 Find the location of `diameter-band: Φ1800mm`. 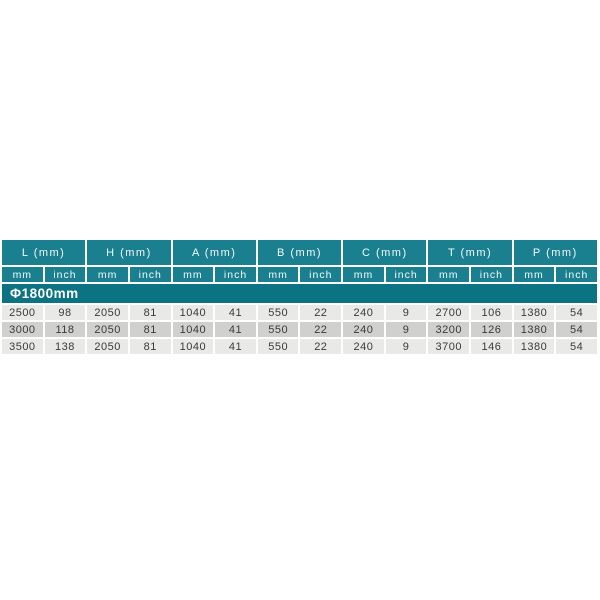

diameter-band: Φ1800mm is located at coordinates (299, 293).